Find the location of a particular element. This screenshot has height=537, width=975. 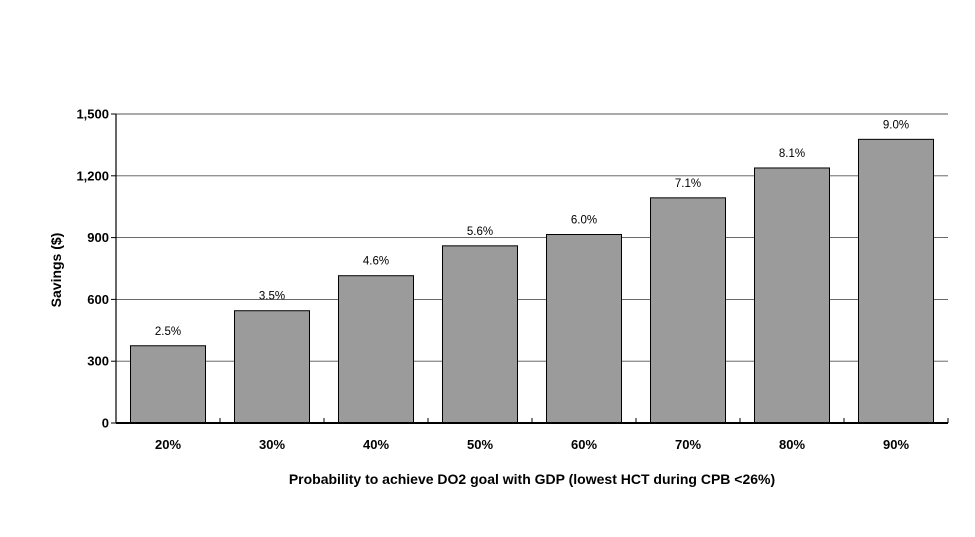

y-axis-title: Savings ($) is located at coordinates (56, 270).